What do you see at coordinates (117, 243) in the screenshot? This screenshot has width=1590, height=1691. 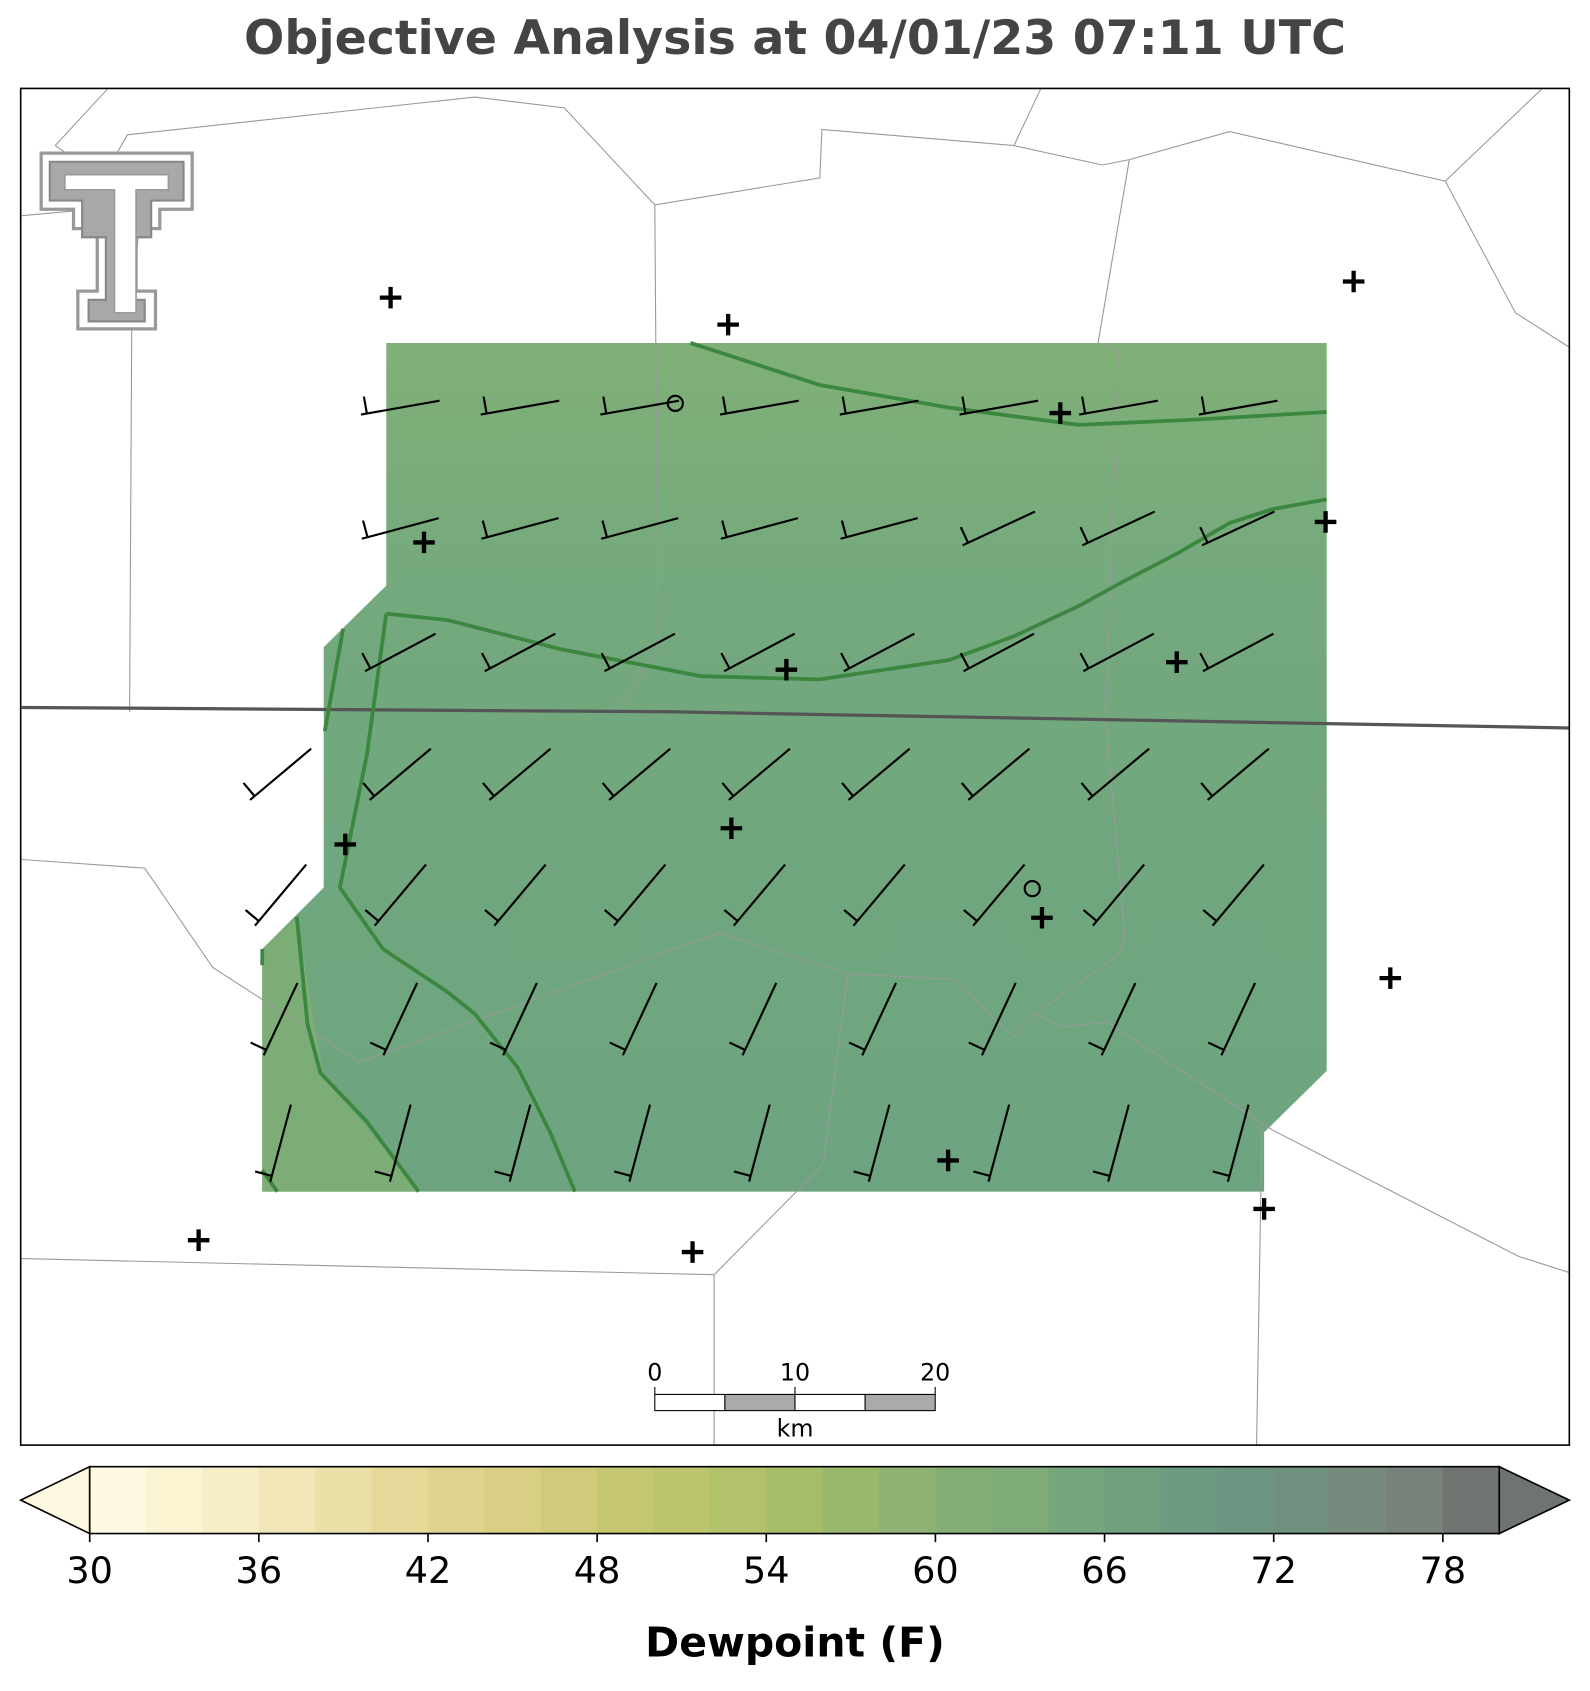 I see `logo-mark` at bounding box center [117, 243].